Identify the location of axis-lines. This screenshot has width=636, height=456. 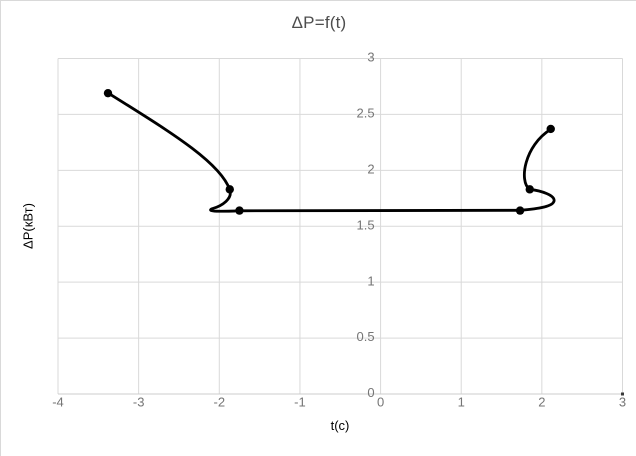
(341, 394).